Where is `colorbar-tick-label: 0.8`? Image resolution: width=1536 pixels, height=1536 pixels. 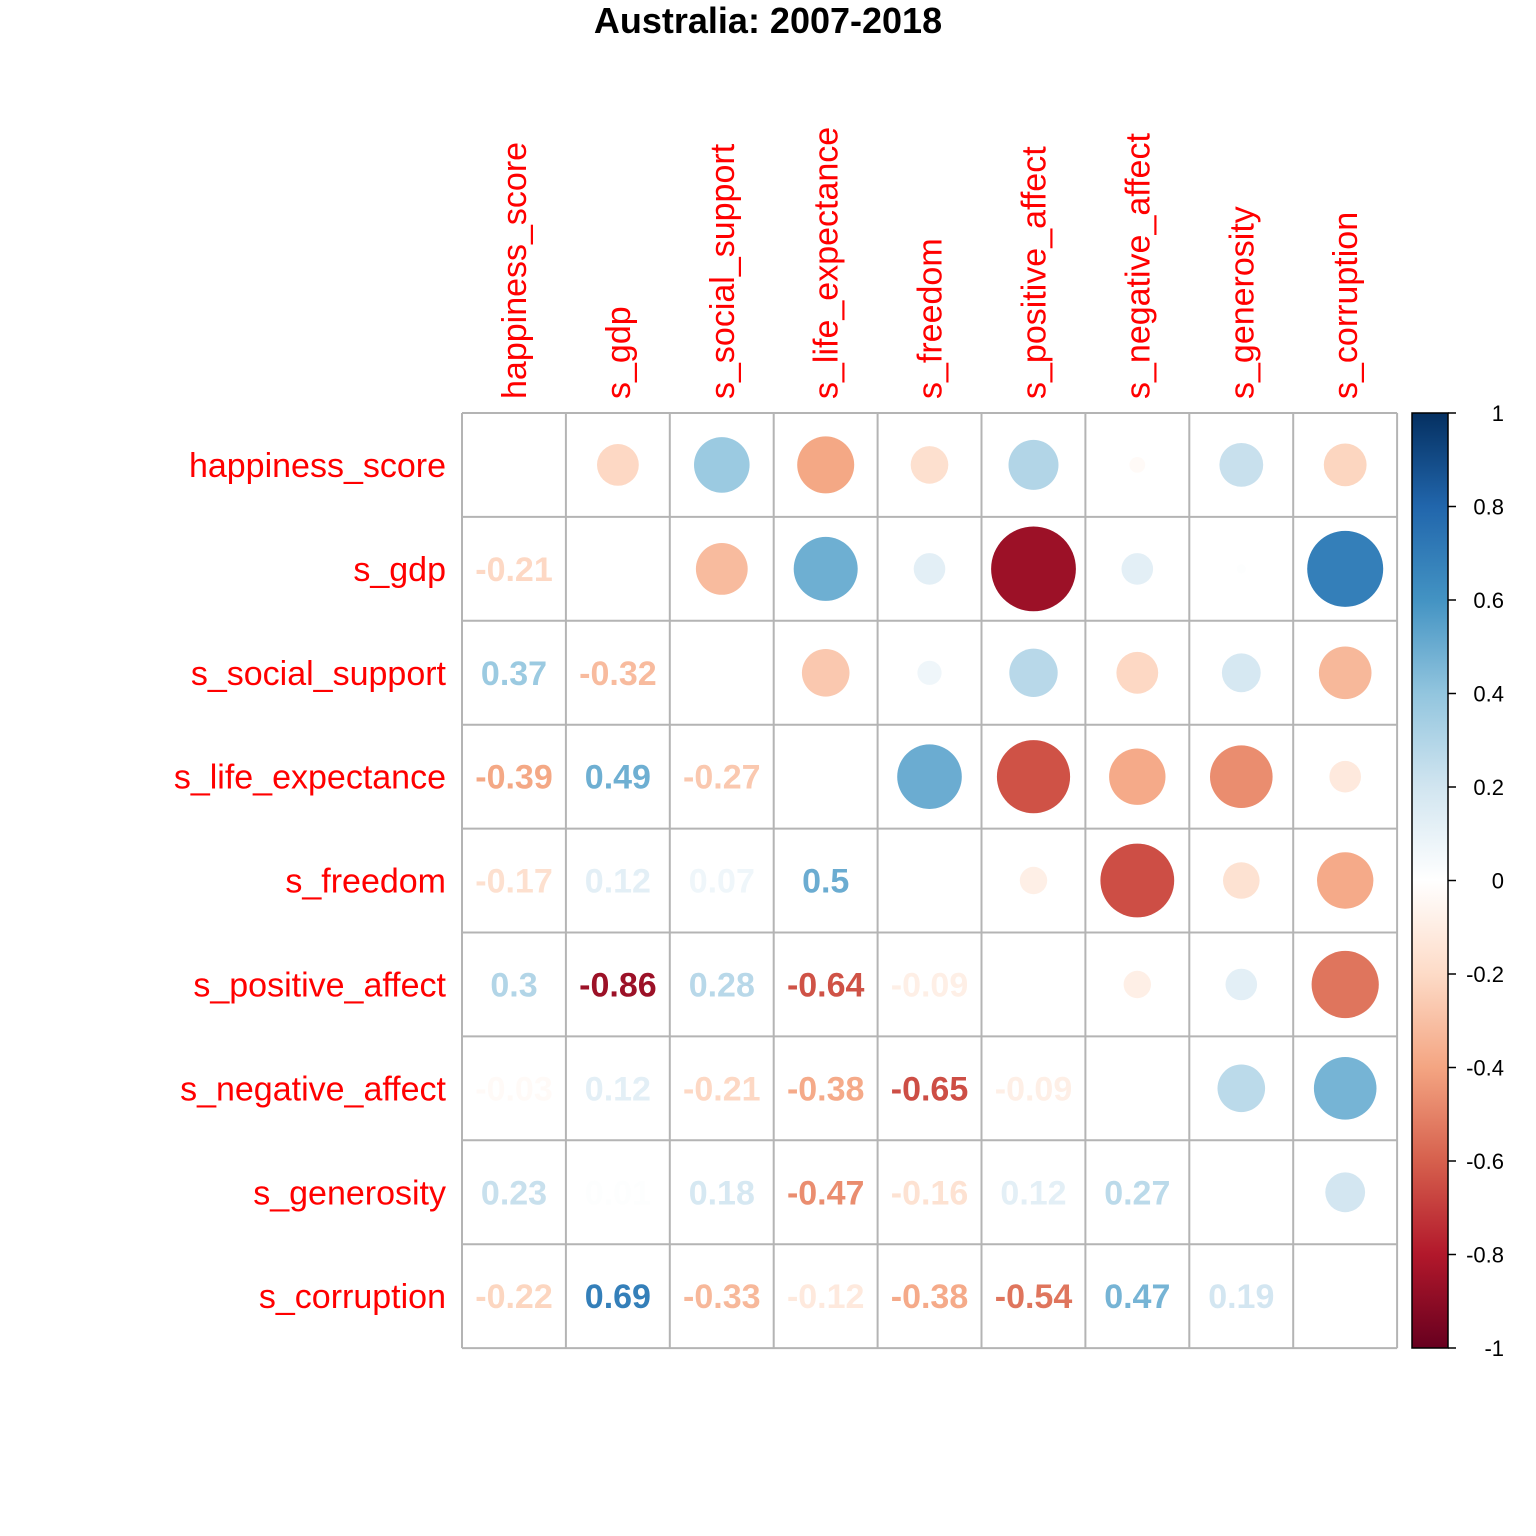 colorbar-tick-label: 0.8 is located at coordinates (1488, 507).